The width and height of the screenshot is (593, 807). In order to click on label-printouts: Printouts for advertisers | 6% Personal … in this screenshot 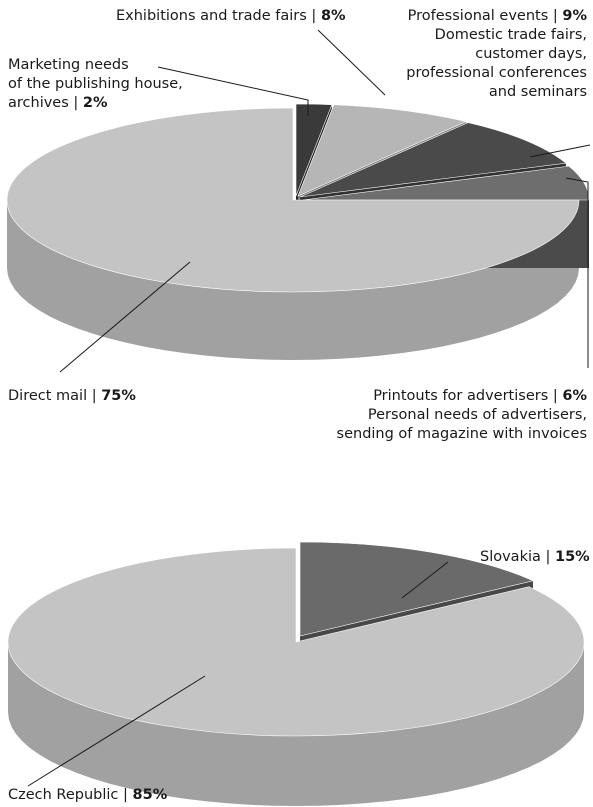, I will do `click(461, 415)`.